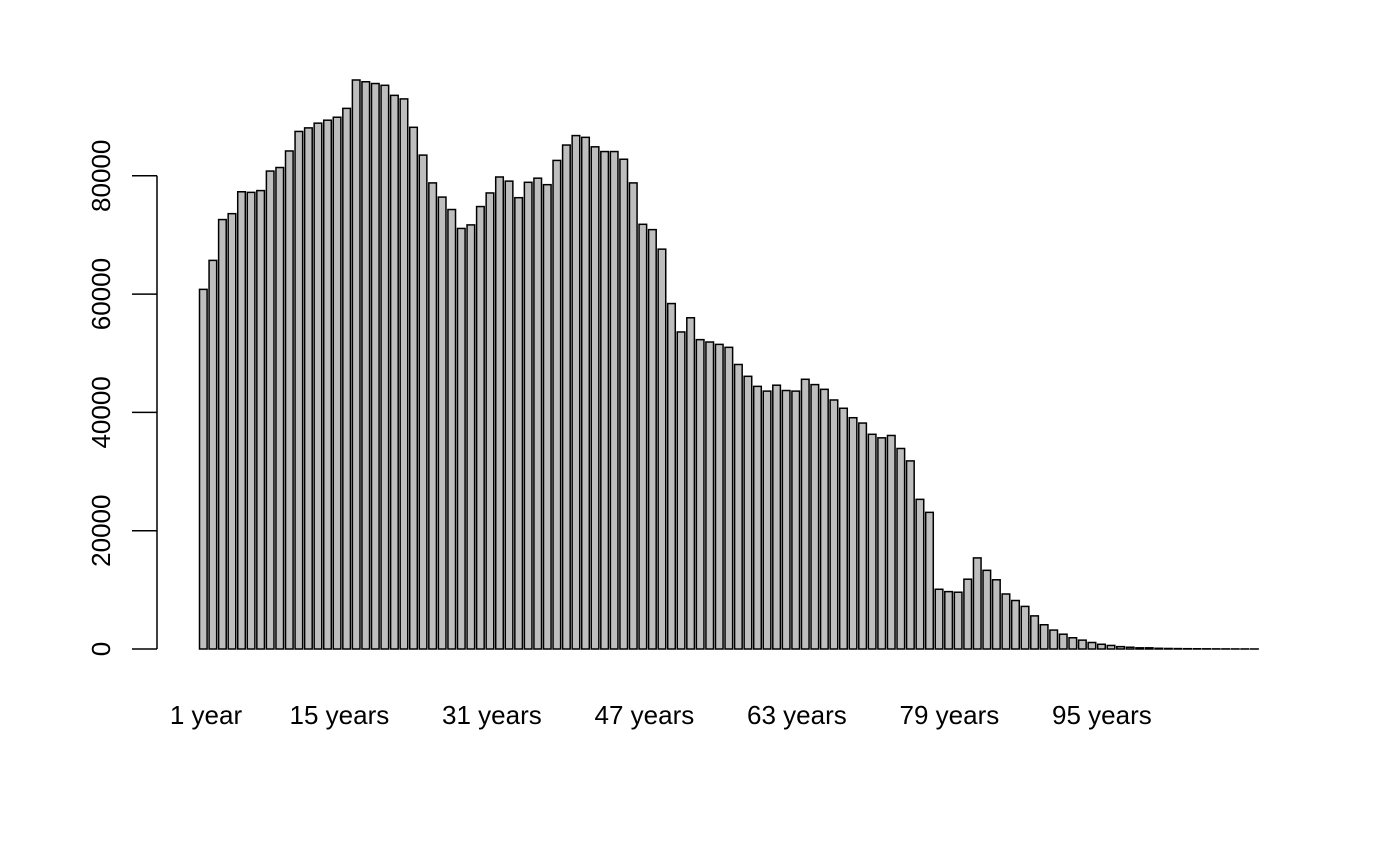 This screenshot has height=851, width=1378. Describe the element at coordinates (101, 176) in the screenshot. I see `y-tick-label: 80000` at that location.